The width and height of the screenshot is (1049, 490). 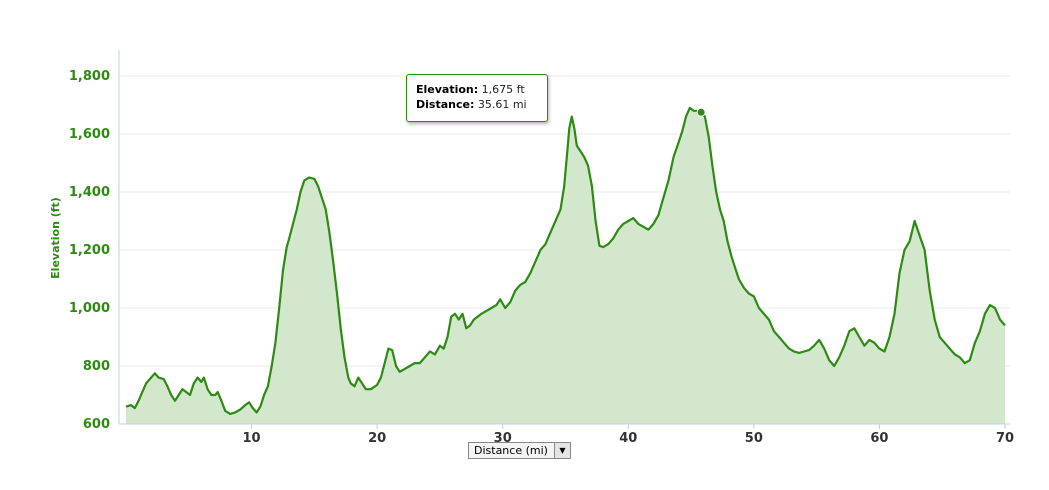 I want to click on x-axis-unit-select: Distance (mi) ▼, so click(x=519, y=450).